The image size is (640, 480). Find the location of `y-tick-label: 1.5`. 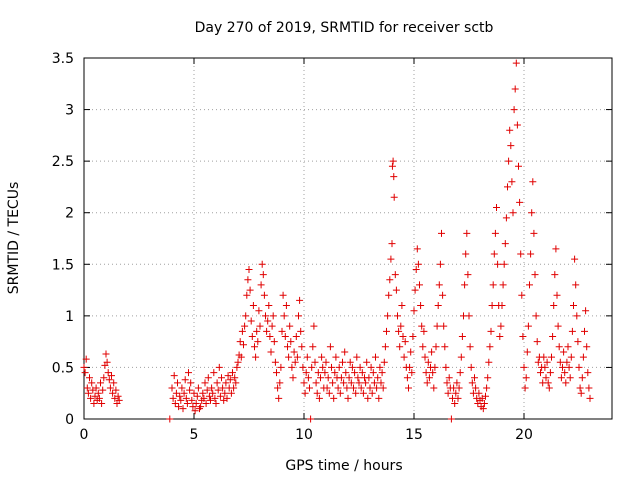

y-tick-label: 1.5 is located at coordinates (63, 265).